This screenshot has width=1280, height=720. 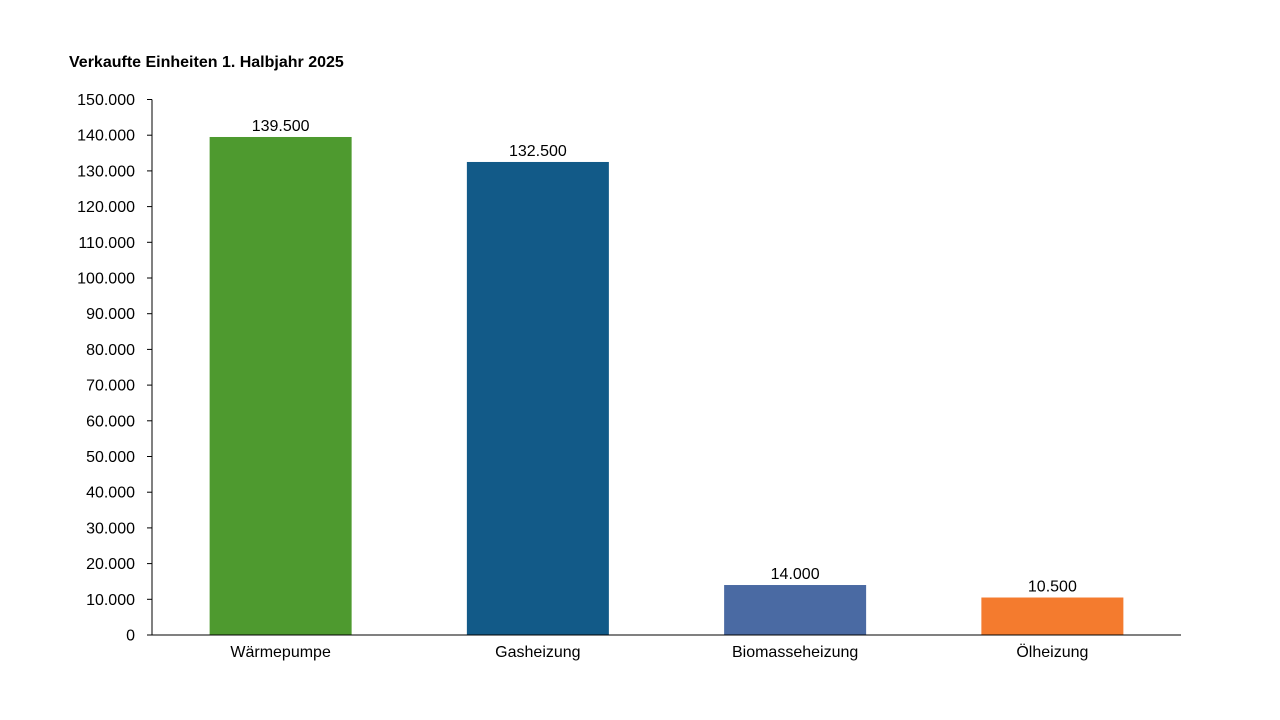 I want to click on data-label: 10.500, so click(x=1052, y=587).